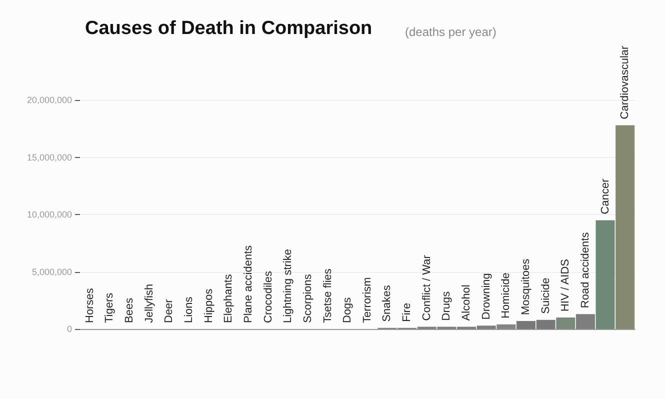  I want to click on x-tick-label: Road accidents, so click(585, 270).